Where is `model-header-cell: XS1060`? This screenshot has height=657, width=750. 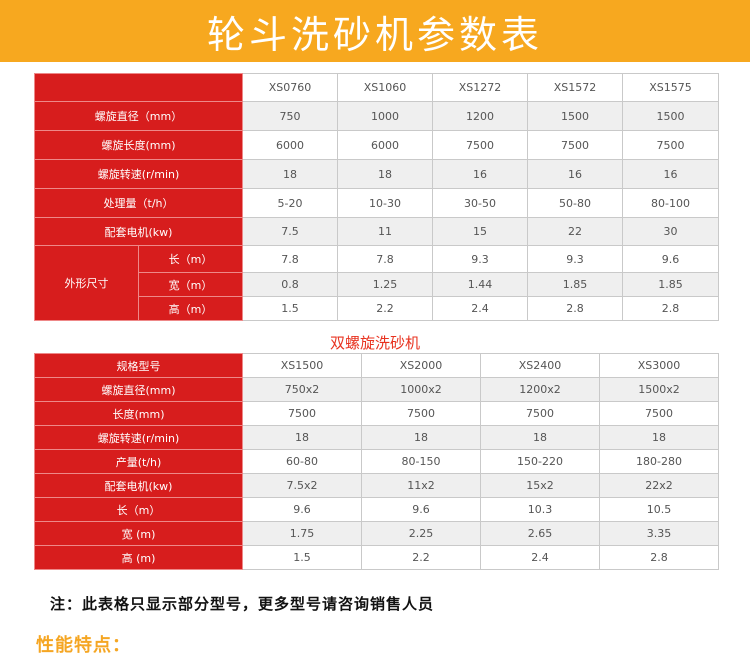
model-header-cell: XS1060 is located at coordinates (385, 87).